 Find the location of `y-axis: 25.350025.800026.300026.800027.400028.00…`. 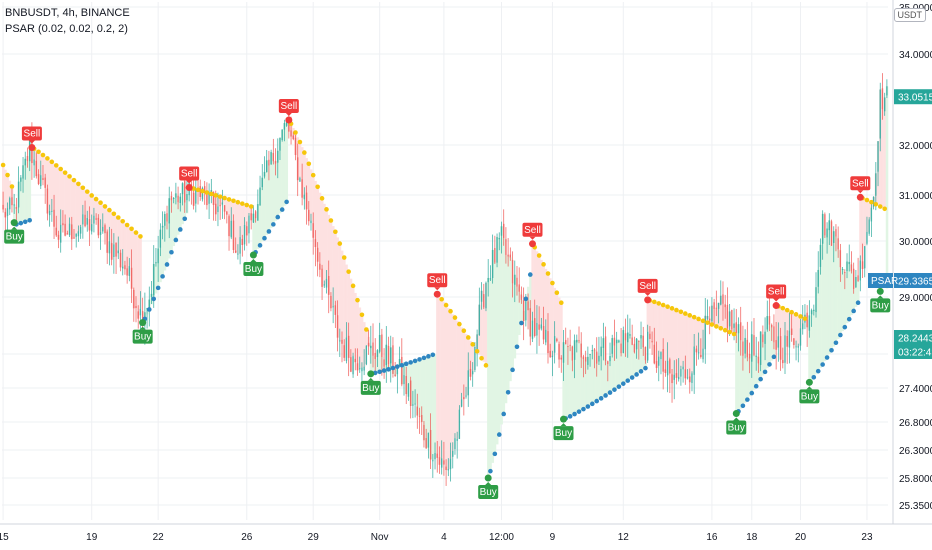

y-axis: 25.350025.800026.300026.800027.400028.00… is located at coordinates (915, 257).